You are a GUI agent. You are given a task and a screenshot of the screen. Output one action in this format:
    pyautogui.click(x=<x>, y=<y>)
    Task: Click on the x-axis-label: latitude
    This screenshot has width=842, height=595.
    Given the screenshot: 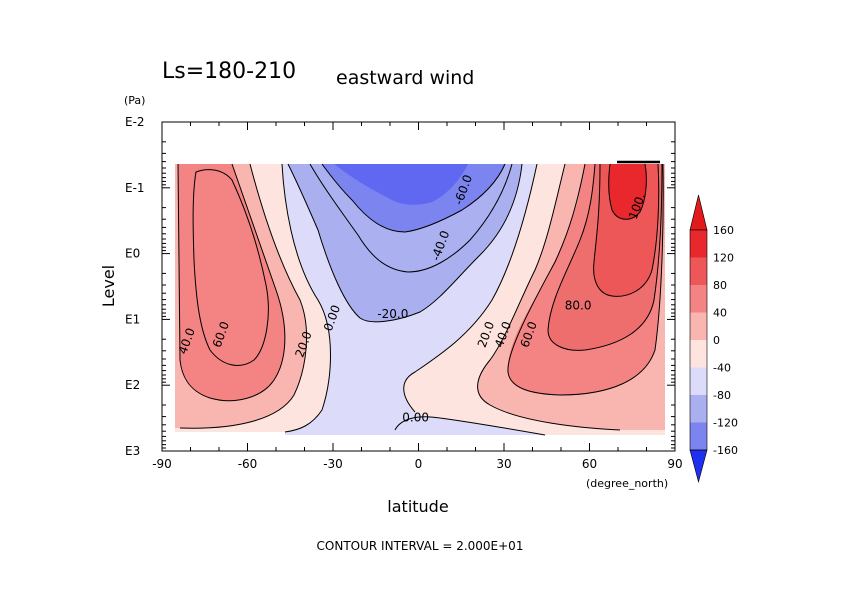 What is the action you would take?
    pyautogui.click(x=417, y=506)
    